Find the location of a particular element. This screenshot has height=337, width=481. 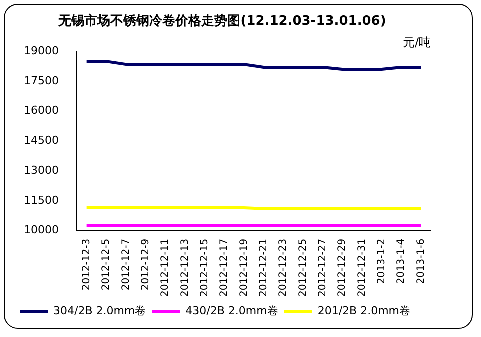

y-tick-label: 13000 is located at coordinates (41, 170).